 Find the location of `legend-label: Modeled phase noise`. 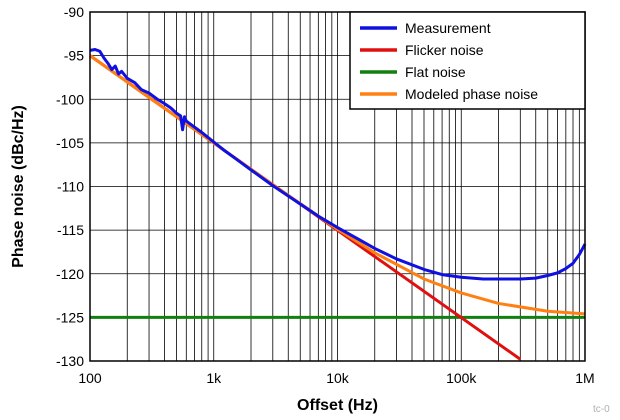

legend-label: Modeled phase noise is located at coordinates (471, 94).